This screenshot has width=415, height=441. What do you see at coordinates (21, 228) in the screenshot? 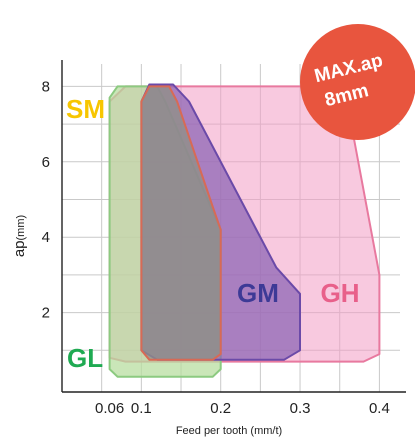
I see `y-axis-unit: (mm)` at bounding box center [21, 228].